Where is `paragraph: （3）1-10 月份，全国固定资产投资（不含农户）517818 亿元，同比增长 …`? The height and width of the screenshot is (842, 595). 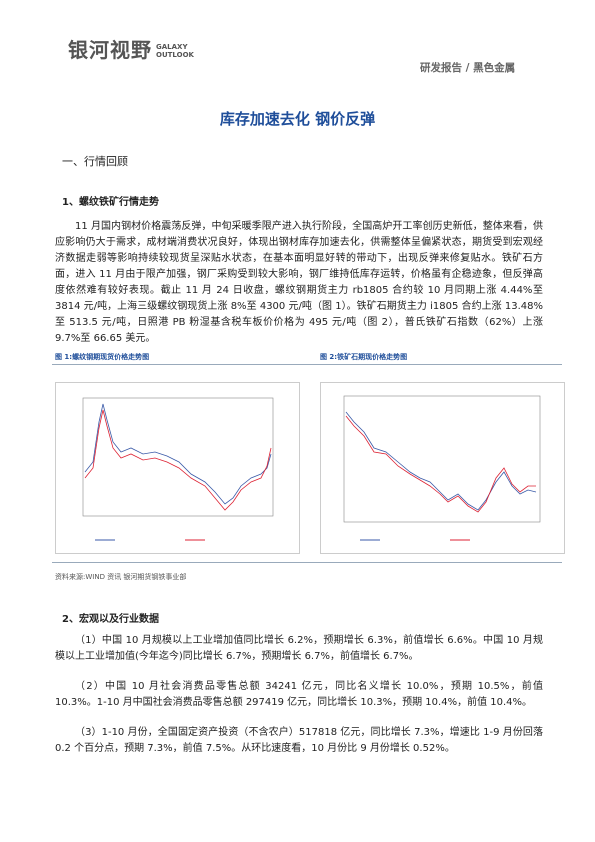
paragraph: （3）1-10 月份，全国固定资产投资（不含农户）517818 亿元，同比增长 … is located at coordinates (299, 740).